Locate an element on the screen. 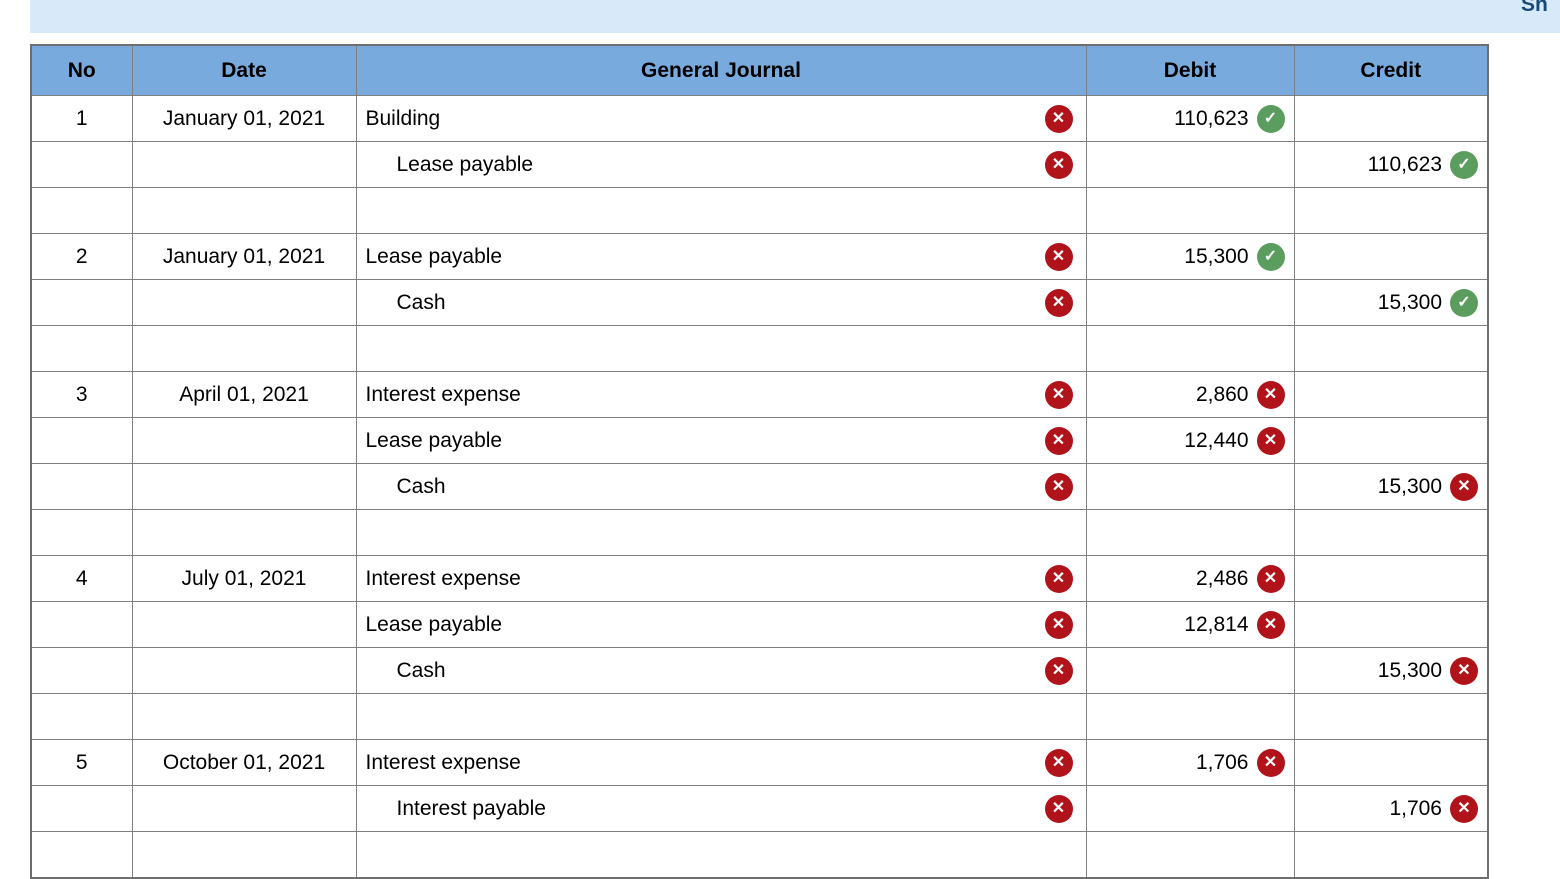 The width and height of the screenshot is (1560, 879). entry-no-cell: 1 is located at coordinates (81, 118).